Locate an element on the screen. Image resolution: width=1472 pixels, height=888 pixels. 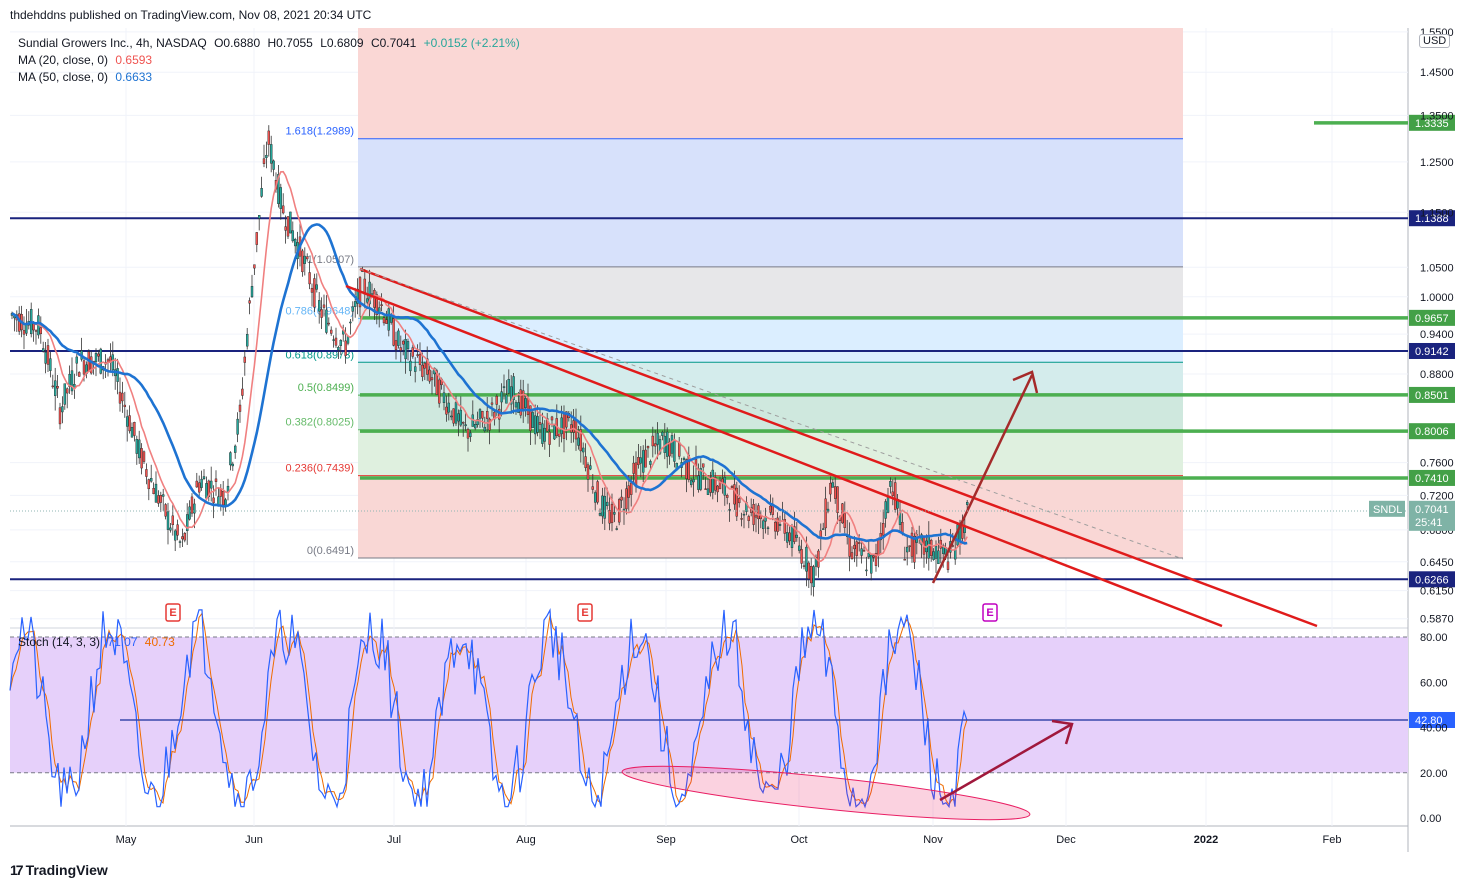
symbol-title: Sundial Growers Inc., 4h, NASDAQ is located at coordinates (112, 43).